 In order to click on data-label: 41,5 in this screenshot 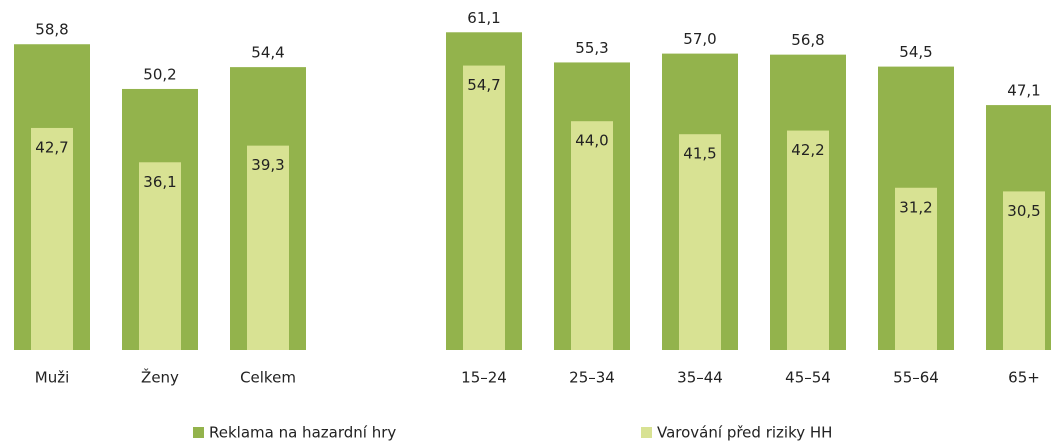, I will do `click(699, 154)`.